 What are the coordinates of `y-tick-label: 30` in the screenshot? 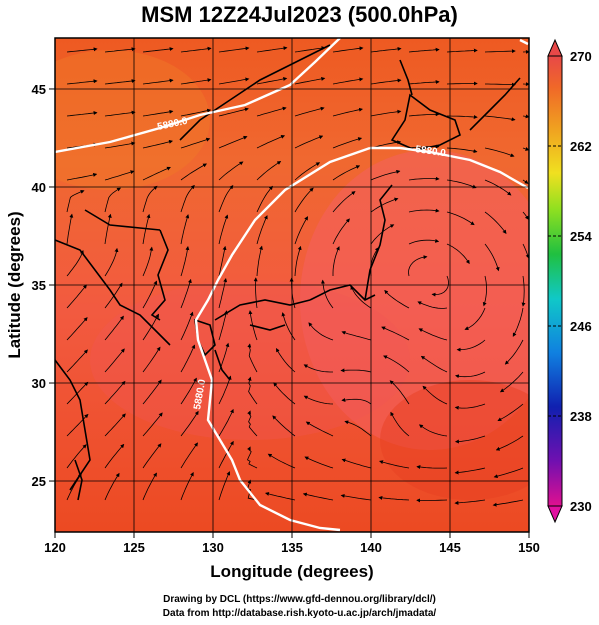 It's located at (39, 383).